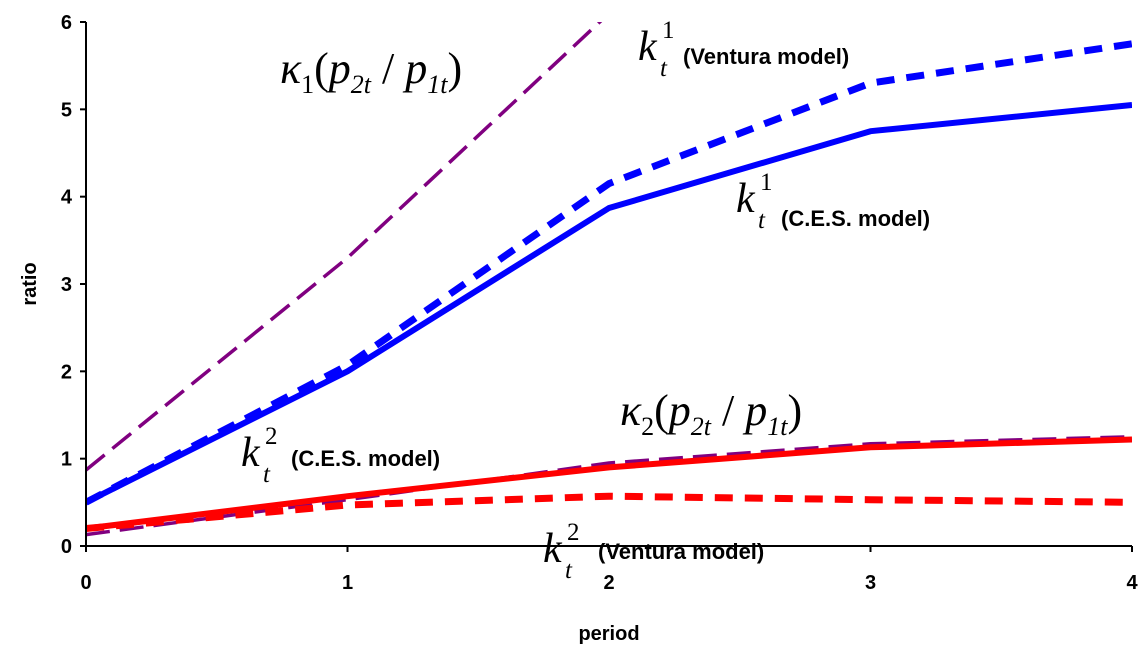 The height and width of the screenshot is (652, 1147). I want to click on y-tick-label: 0, so click(66, 547).